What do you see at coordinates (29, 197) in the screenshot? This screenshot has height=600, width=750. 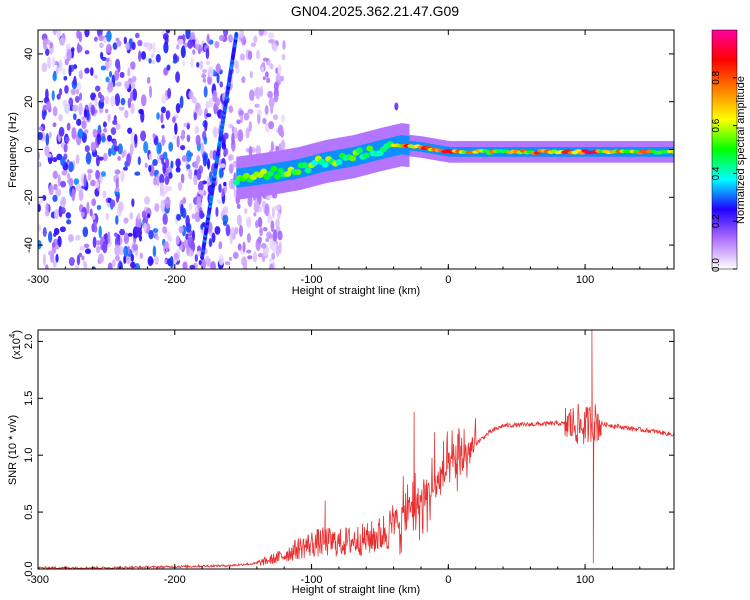 I see `y-tick-label: -20` at bounding box center [29, 197].